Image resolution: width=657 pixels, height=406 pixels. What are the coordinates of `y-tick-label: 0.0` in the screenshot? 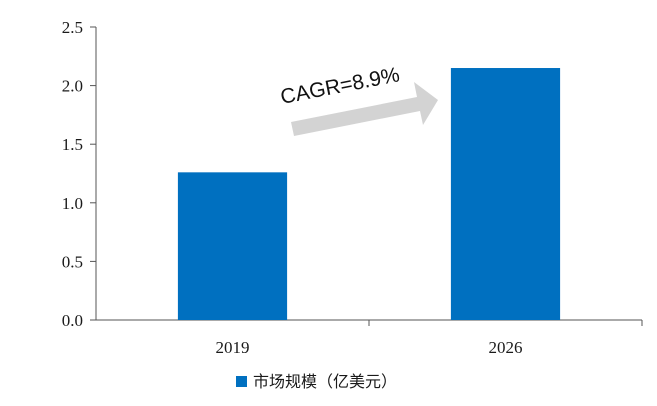 It's located at (72, 320).